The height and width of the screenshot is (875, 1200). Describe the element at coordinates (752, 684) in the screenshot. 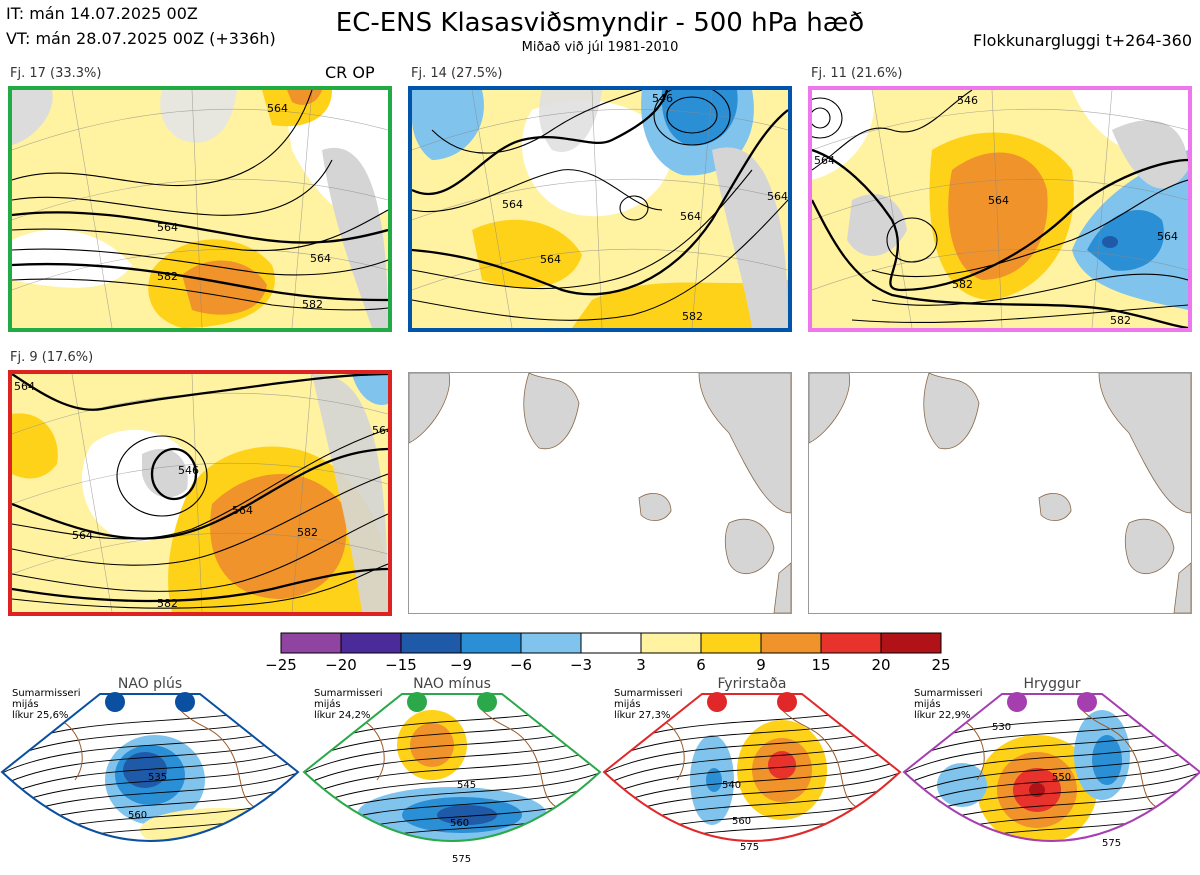

I see `regime-name: Fyrirstaða` at that location.